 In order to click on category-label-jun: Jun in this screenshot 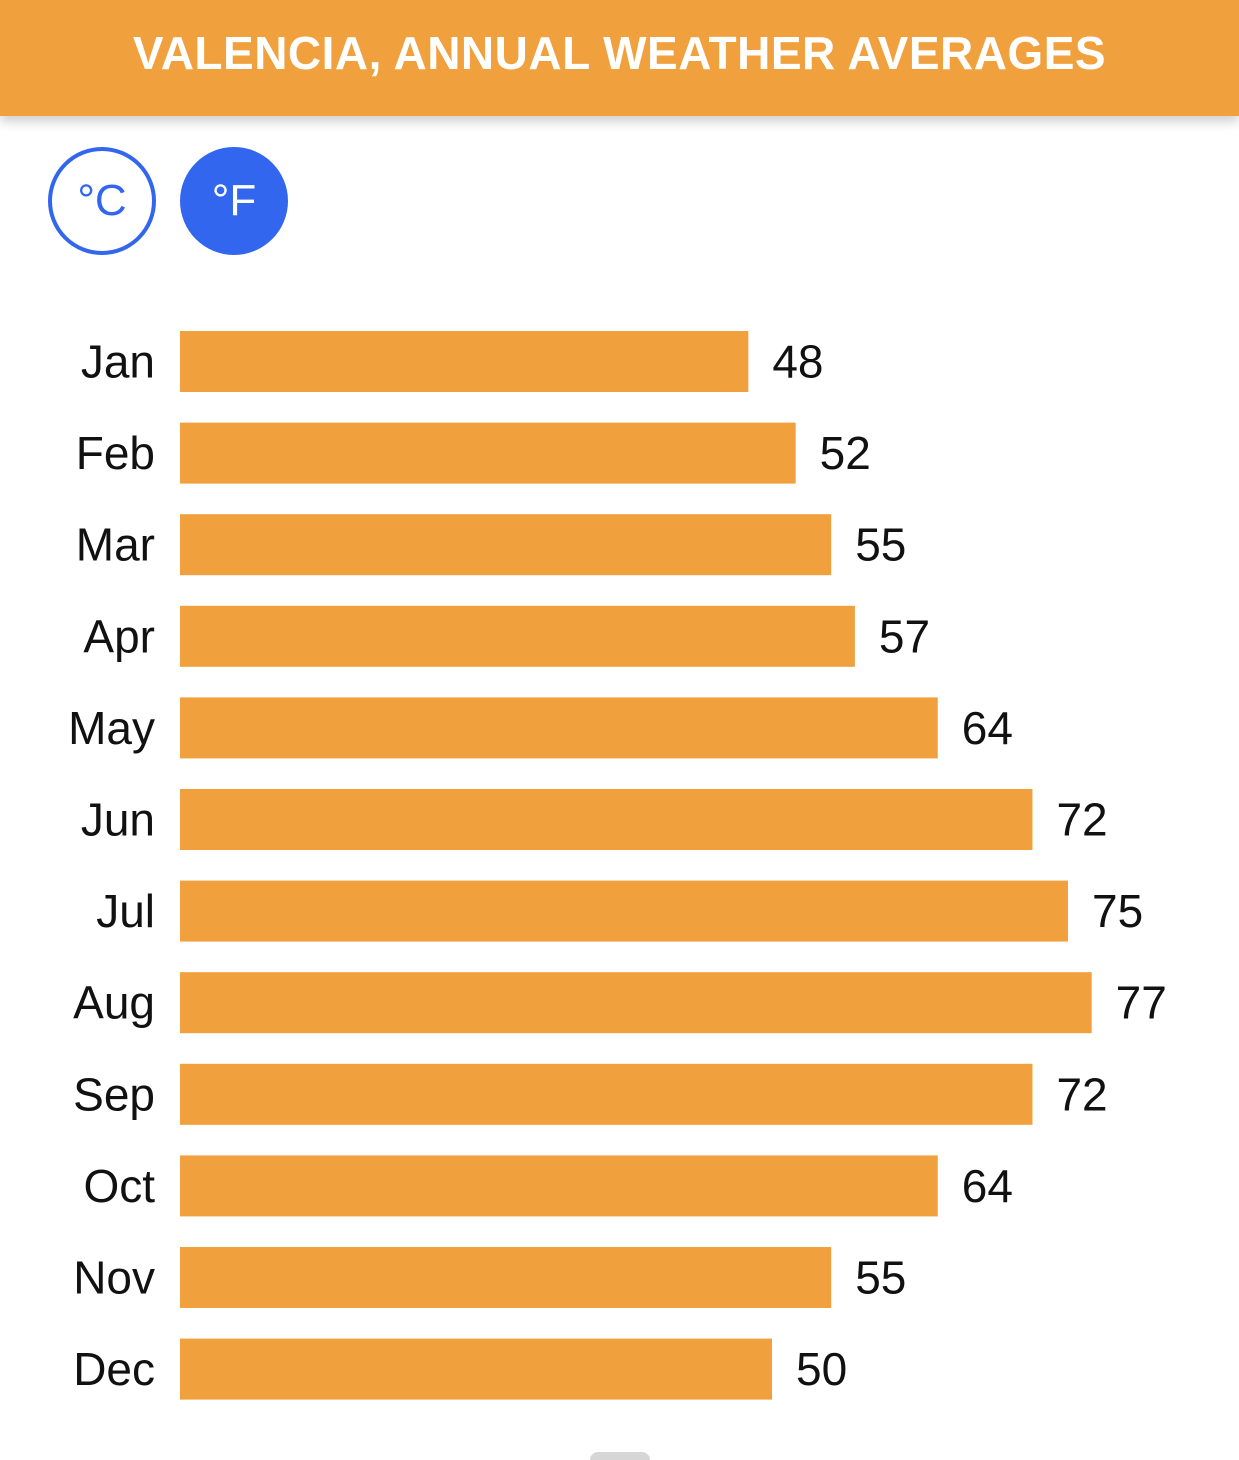, I will do `click(118, 820)`.